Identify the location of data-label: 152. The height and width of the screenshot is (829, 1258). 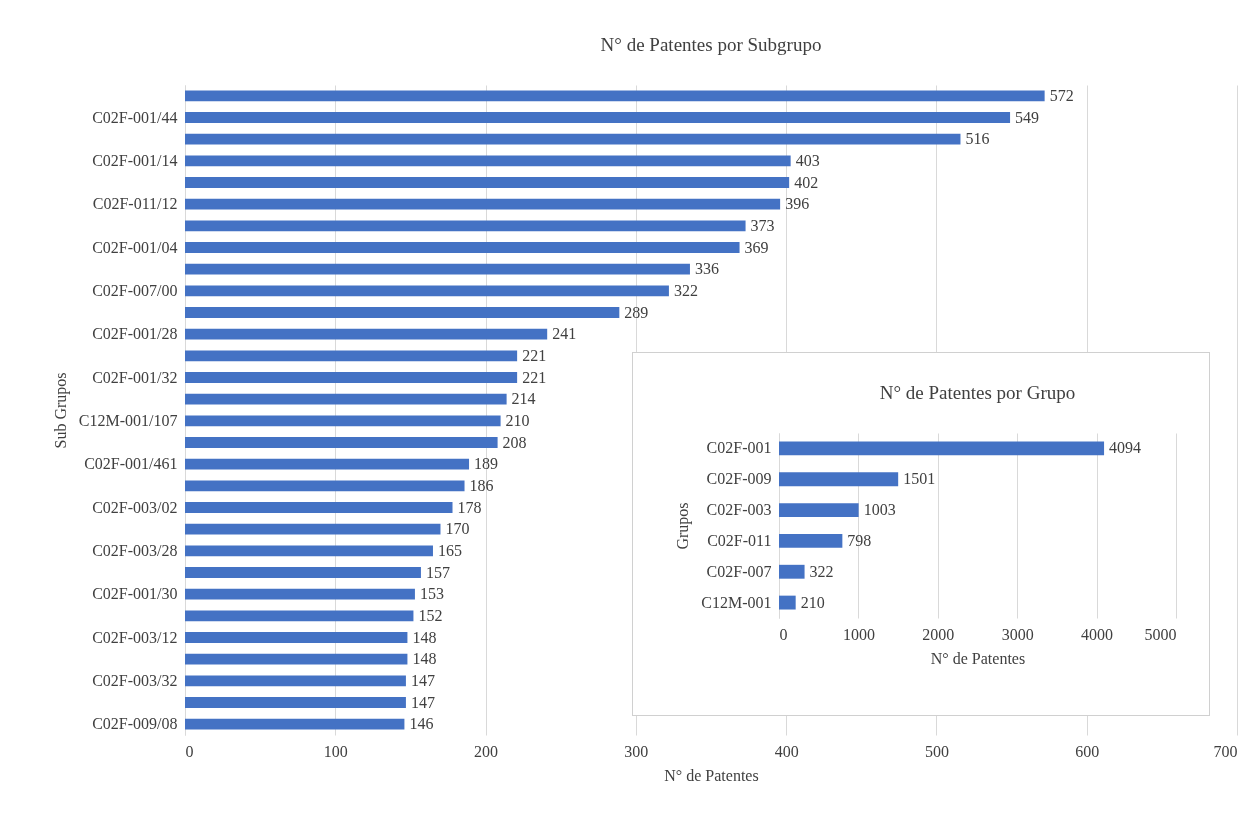
(430, 615).